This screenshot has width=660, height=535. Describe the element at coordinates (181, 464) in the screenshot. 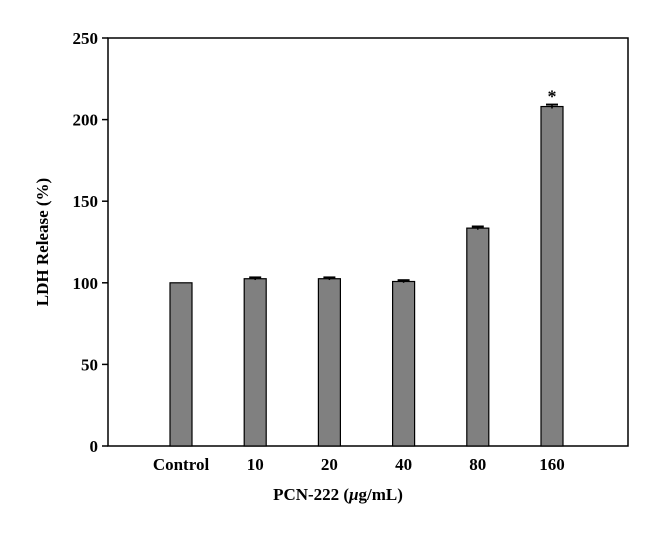

I see `x-tick-label: Control` at that location.